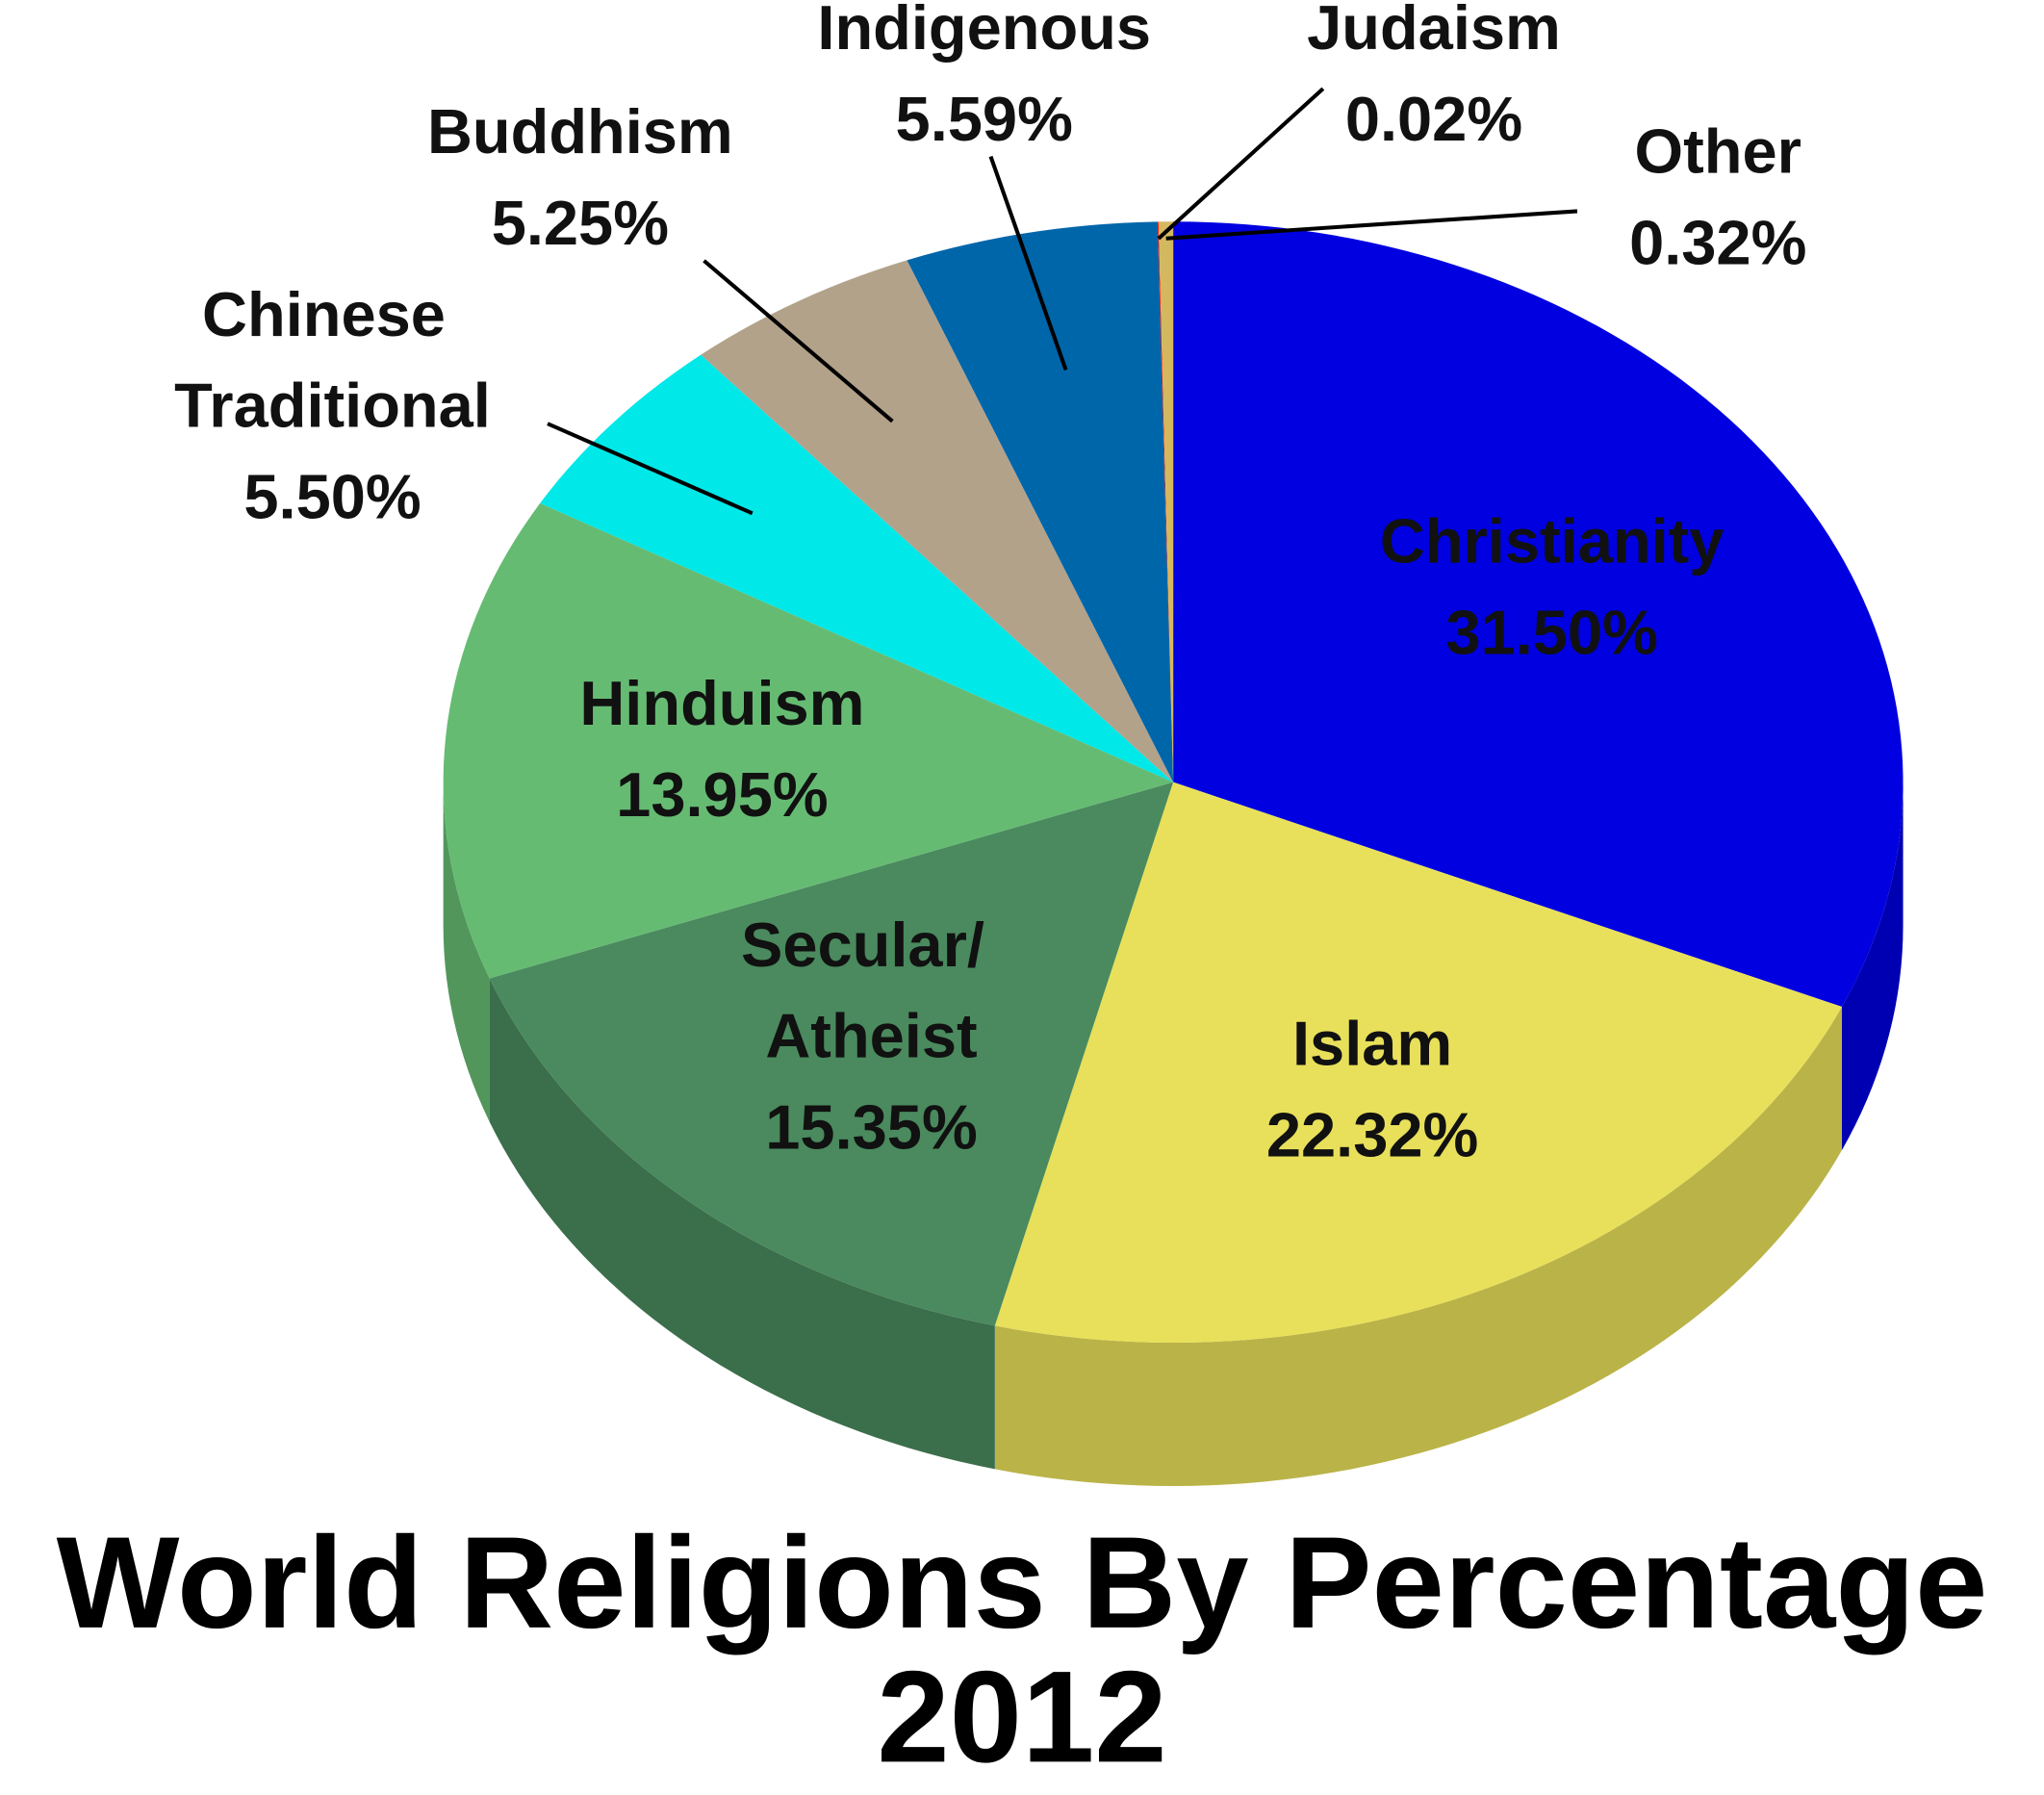 This screenshot has height=1795, width=2044. Describe the element at coordinates (871, 945) in the screenshot. I see `label-line: Secular/` at that location.